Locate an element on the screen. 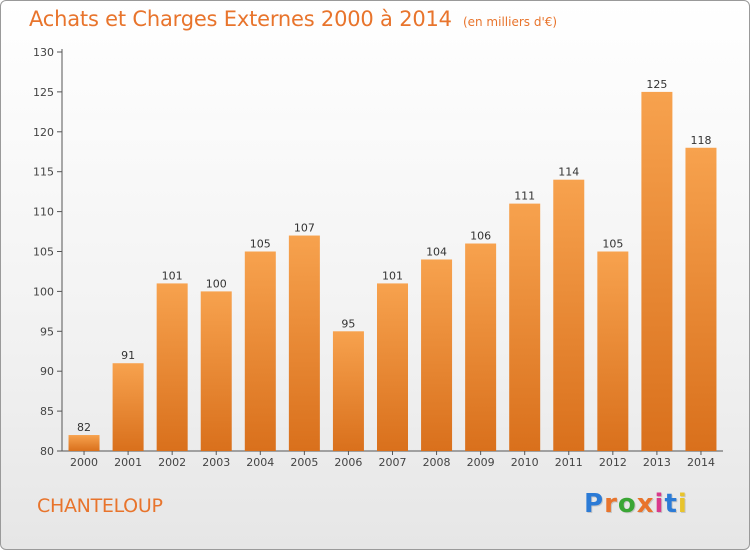  logo-letter: o is located at coordinates (627, 504).